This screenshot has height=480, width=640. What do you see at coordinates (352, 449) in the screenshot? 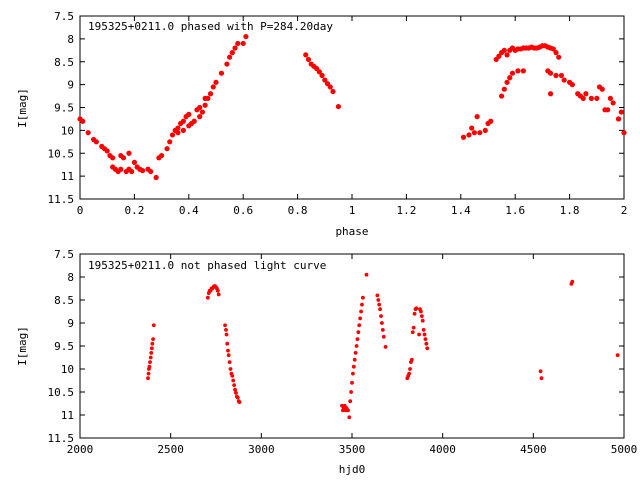
I see `x-tick-label: 3500` at bounding box center [352, 449].